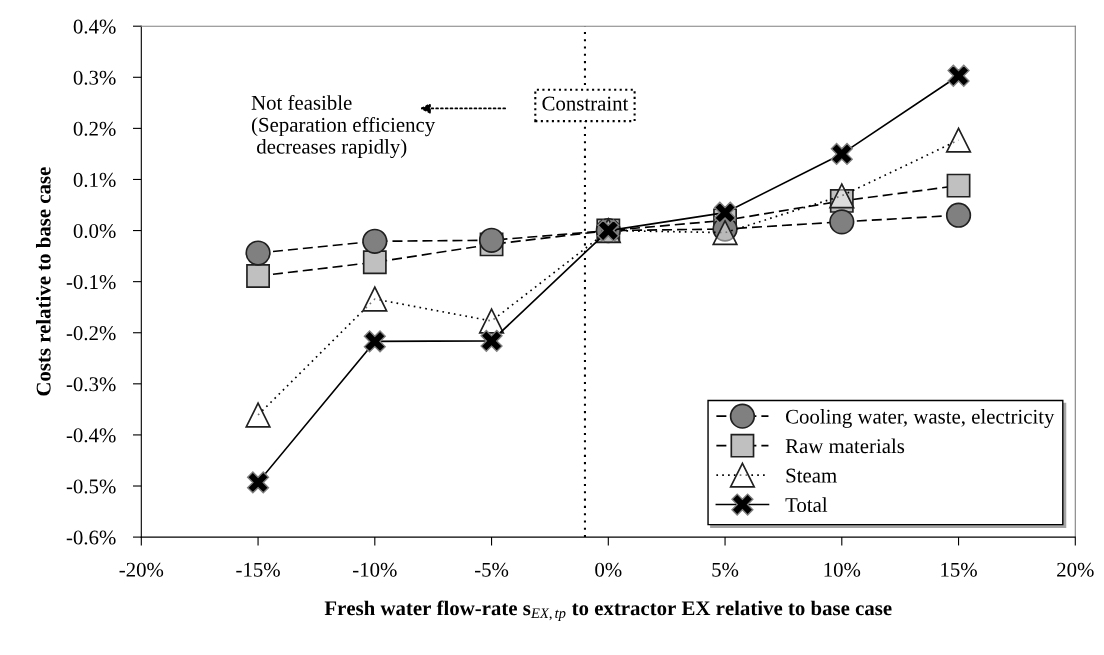  What do you see at coordinates (1075, 569) in the screenshot?
I see `x-tick-label: 20%` at bounding box center [1075, 569].